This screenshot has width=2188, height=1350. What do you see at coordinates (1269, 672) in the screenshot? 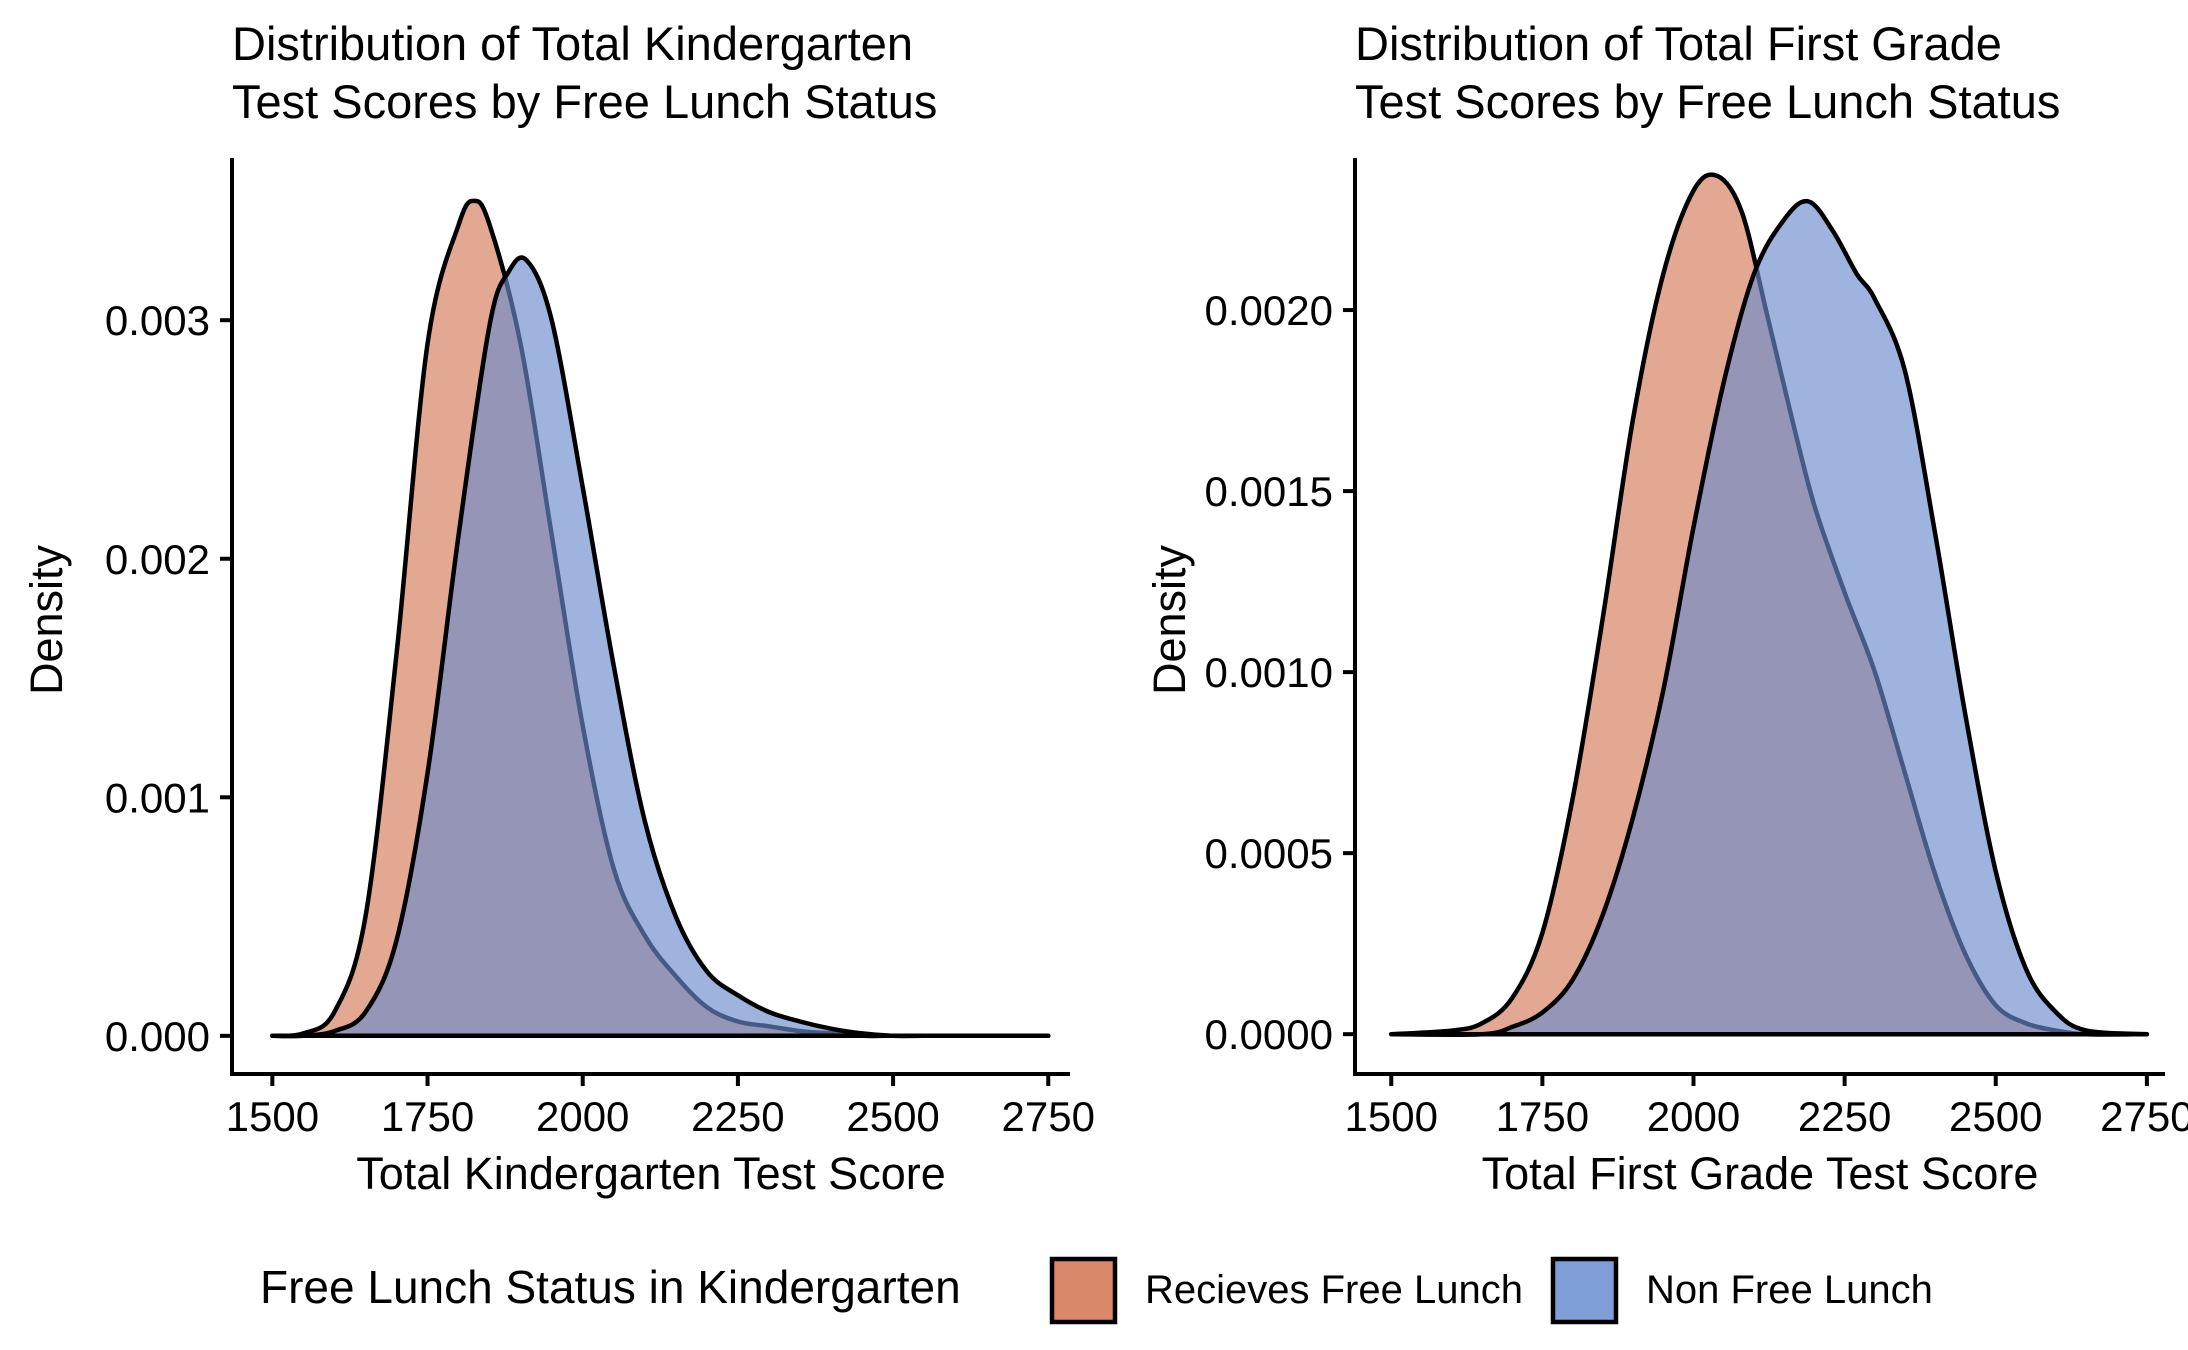
I see `y-tick-label: 0.0010` at bounding box center [1269, 672].